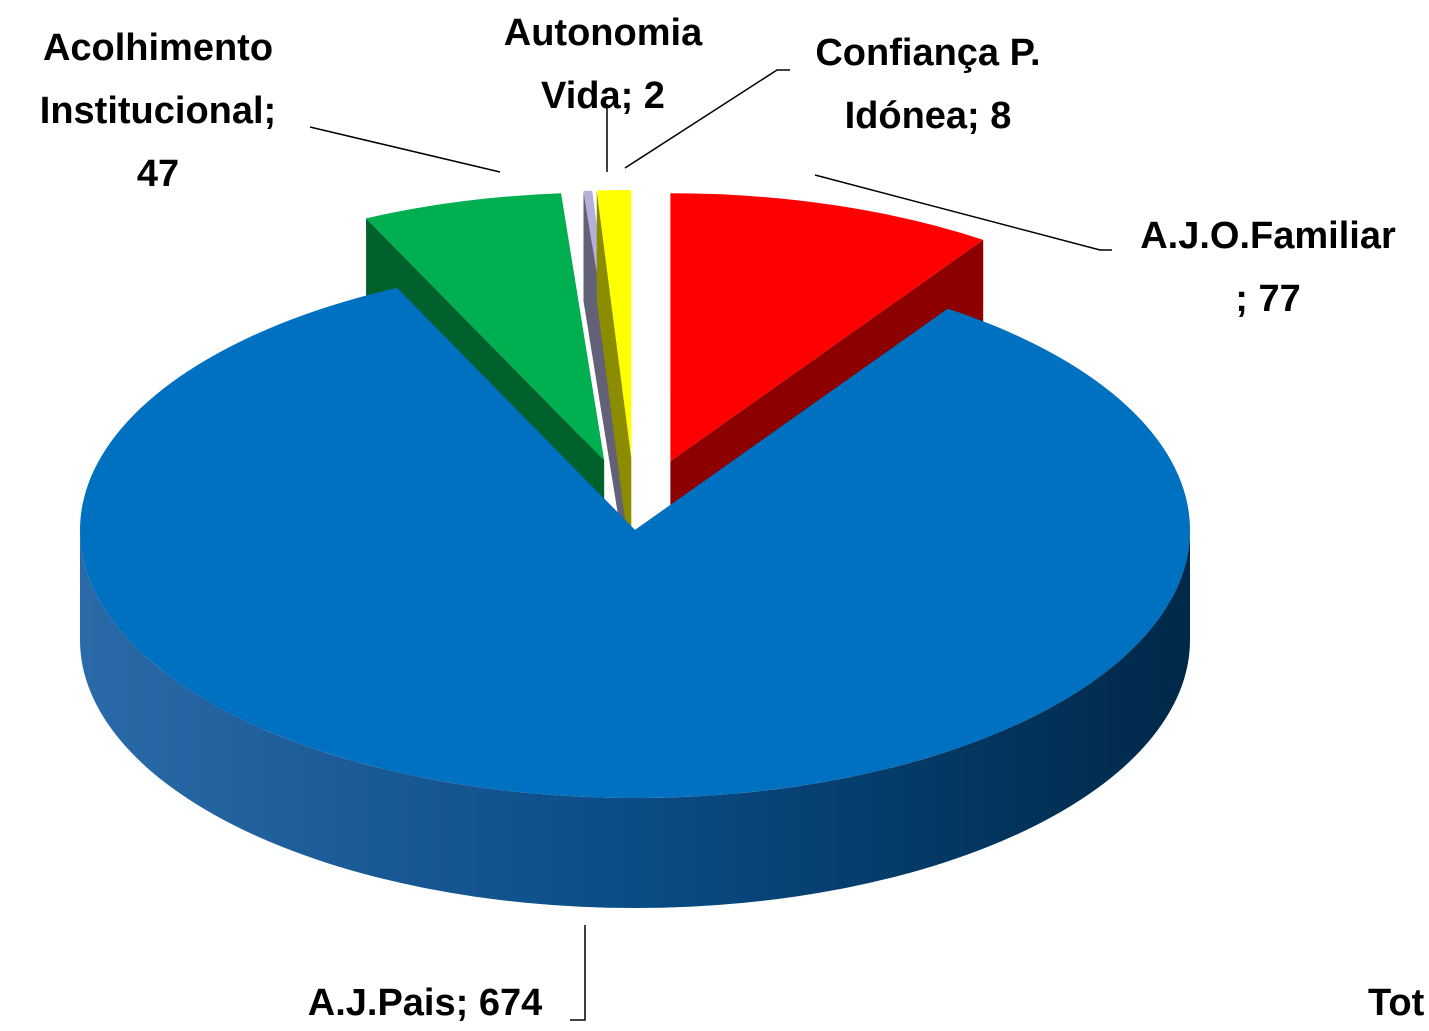 The height and width of the screenshot is (1031, 1429). What do you see at coordinates (927, 84) in the screenshot?
I see `data-label: Confiança P. Idónea; 8` at bounding box center [927, 84].